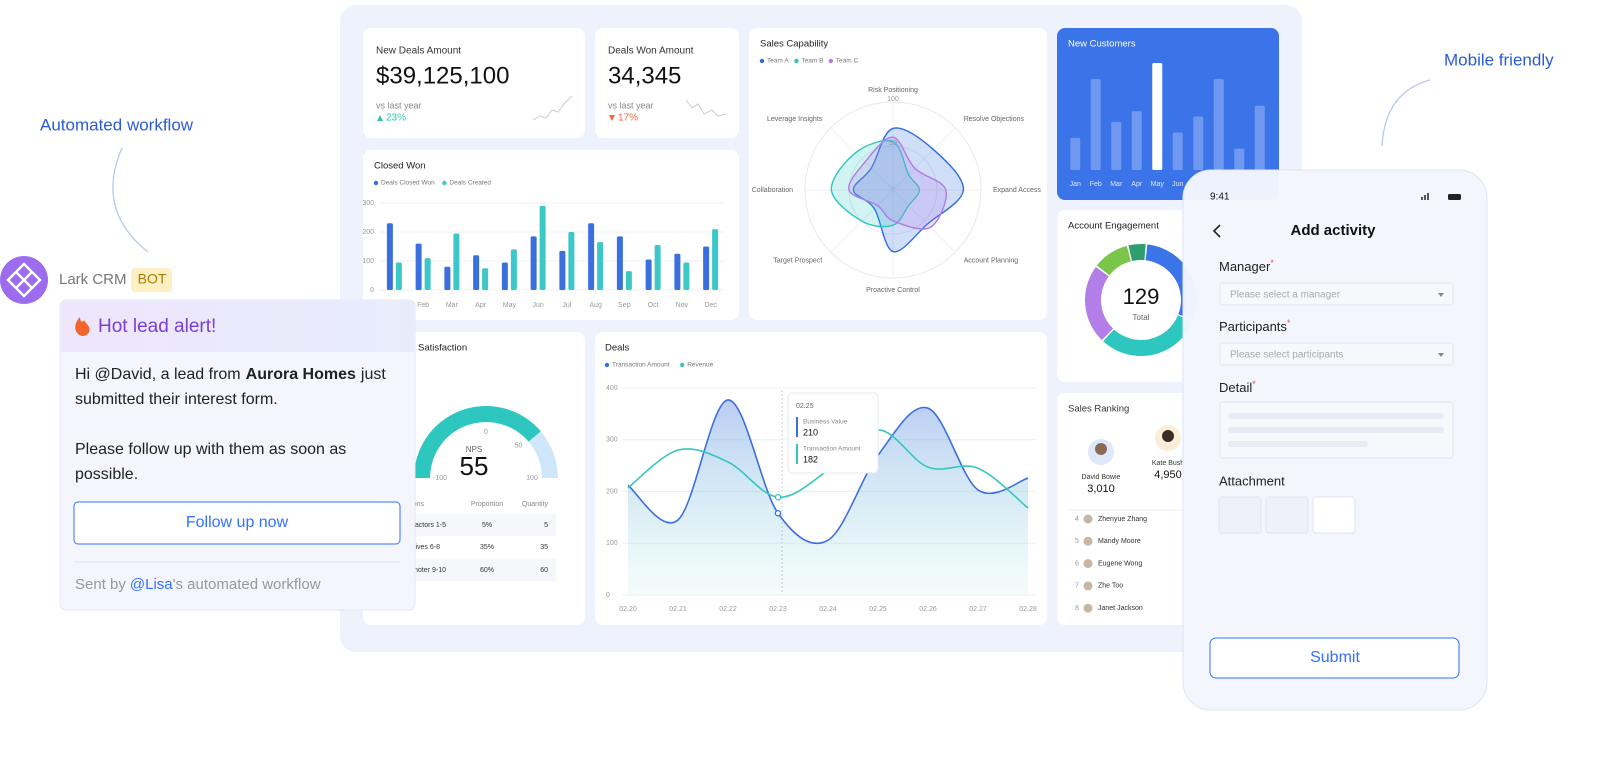  What do you see at coordinates (1113, 260) in the screenshot?
I see `donut-segment` at bounding box center [1113, 260].